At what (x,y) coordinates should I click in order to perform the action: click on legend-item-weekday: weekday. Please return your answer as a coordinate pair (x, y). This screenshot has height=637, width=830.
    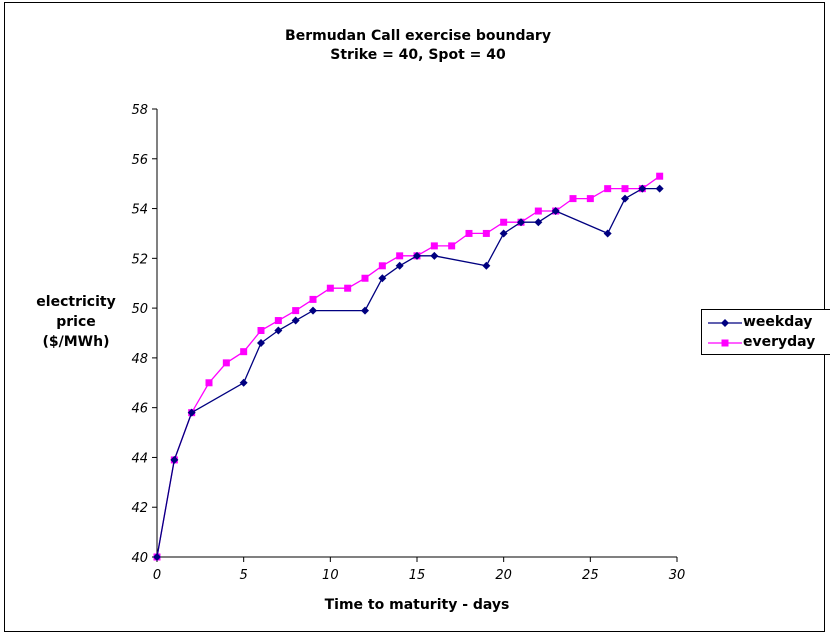
    Looking at the image, I should click on (766, 323).